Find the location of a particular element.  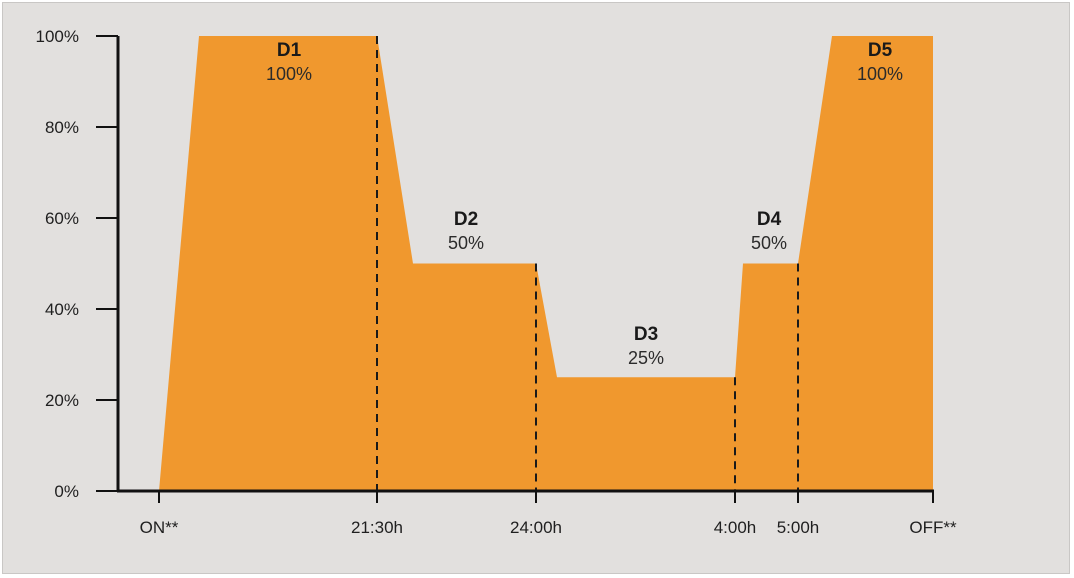

y-tick-label: 0% is located at coordinates (66, 491).